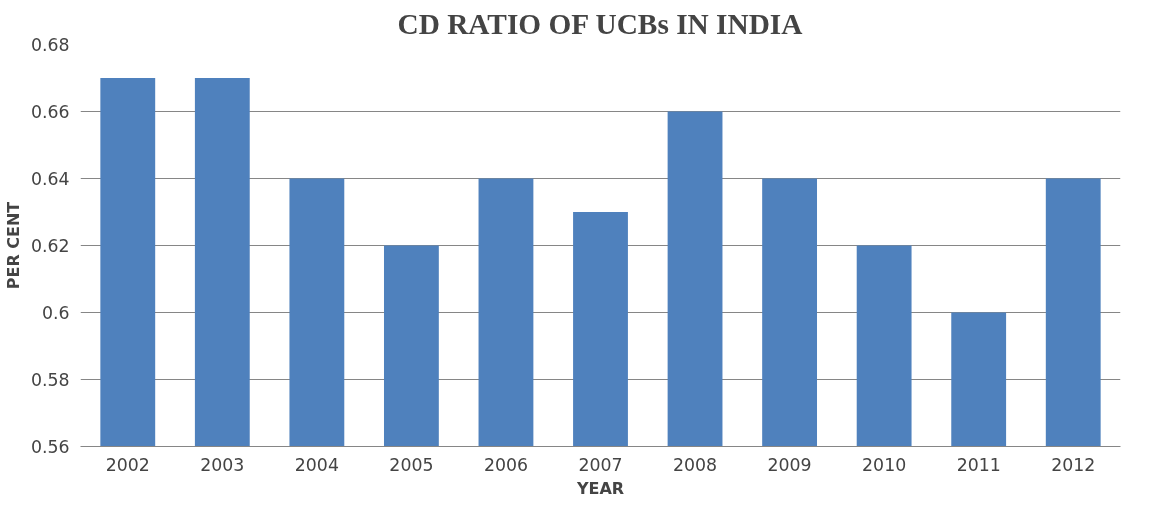 Image resolution: width=1176 pixels, height=518 pixels. What do you see at coordinates (978, 464) in the screenshot?
I see `x-tick-label: 2011` at bounding box center [978, 464].